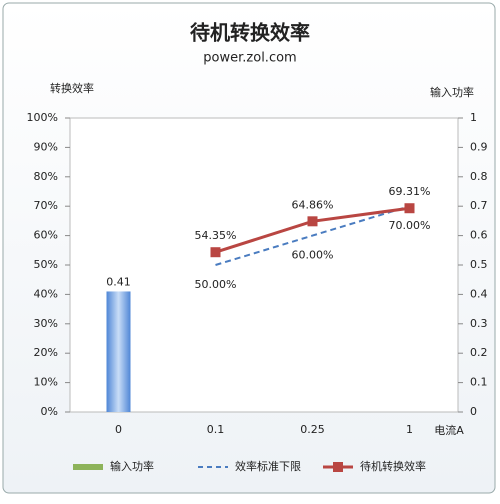 Image resolution: width=500 pixels, height=504 pixels. What do you see at coordinates (46, 382) in the screenshot?
I see `y-tick-label: 10%` at bounding box center [46, 382].